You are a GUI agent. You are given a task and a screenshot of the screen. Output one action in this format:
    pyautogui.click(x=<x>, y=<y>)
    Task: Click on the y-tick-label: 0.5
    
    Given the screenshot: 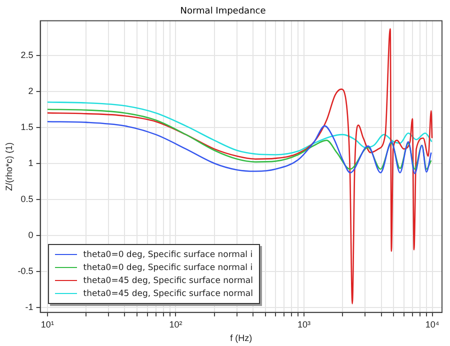 What is the action you would take?
    pyautogui.click(x=27, y=199)
    